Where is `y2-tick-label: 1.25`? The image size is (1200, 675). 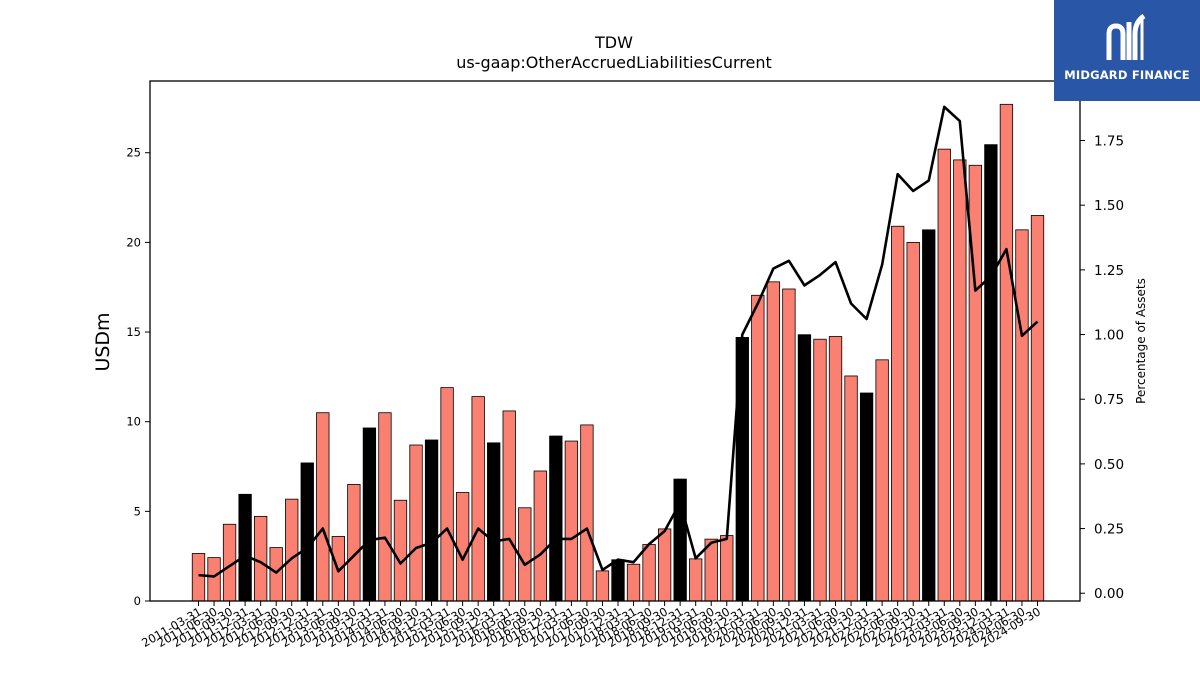 y2-tick-label: 1.25 is located at coordinates (1109, 271).